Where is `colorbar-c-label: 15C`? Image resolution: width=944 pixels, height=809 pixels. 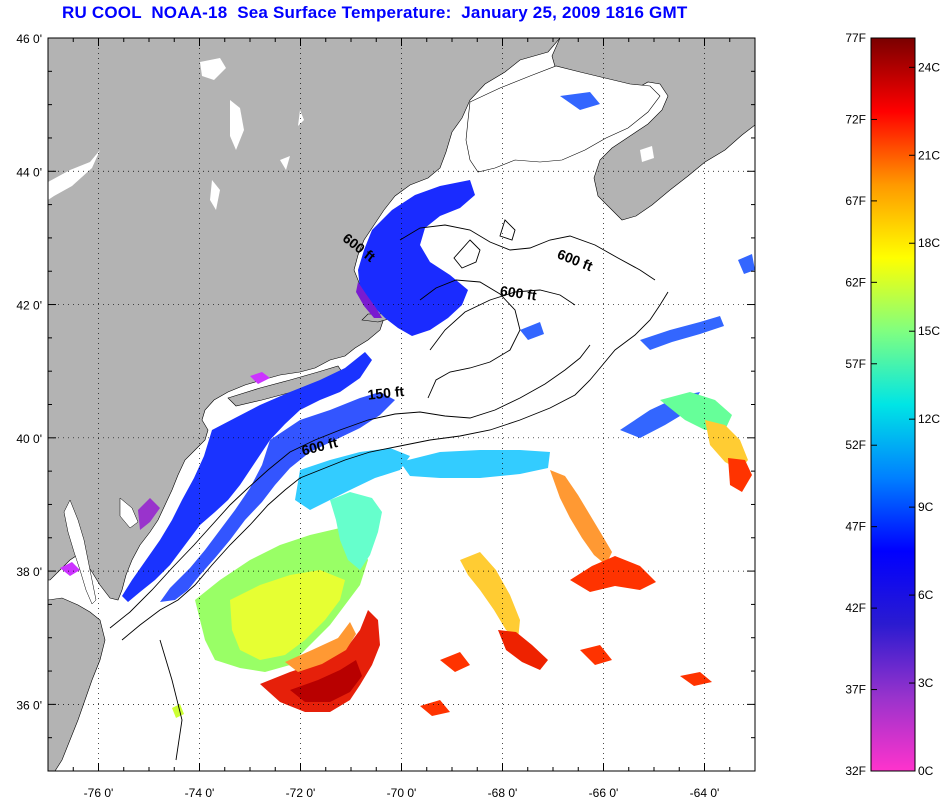 colorbar-c-label: 15C is located at coordinates (929, 331).